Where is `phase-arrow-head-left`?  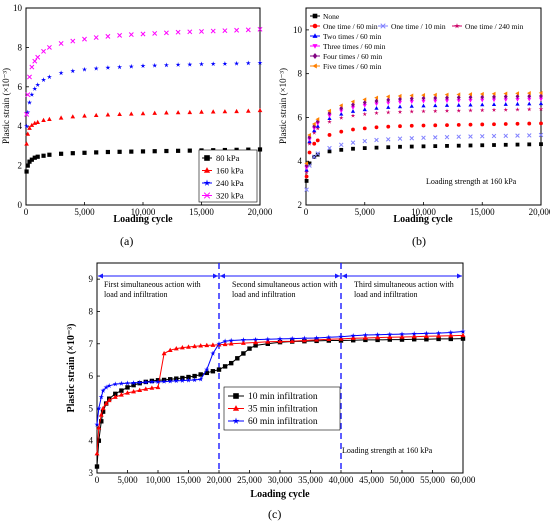 phase-arrow-head-left is located at coordinates (344, 276).